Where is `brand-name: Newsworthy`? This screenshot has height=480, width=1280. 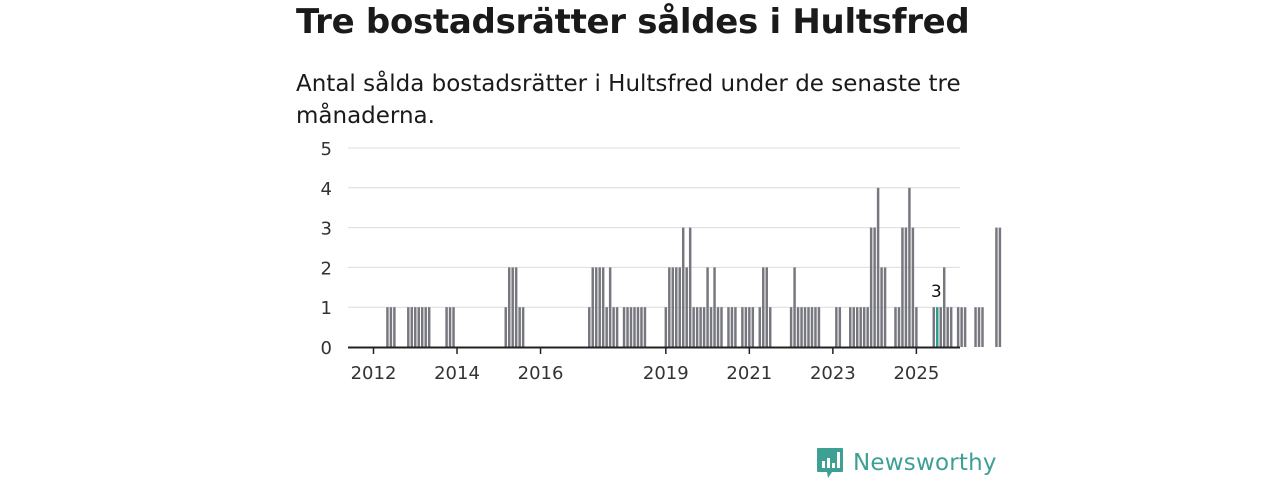
brand-name: Newsworthy is located at coordinates (925, 463).